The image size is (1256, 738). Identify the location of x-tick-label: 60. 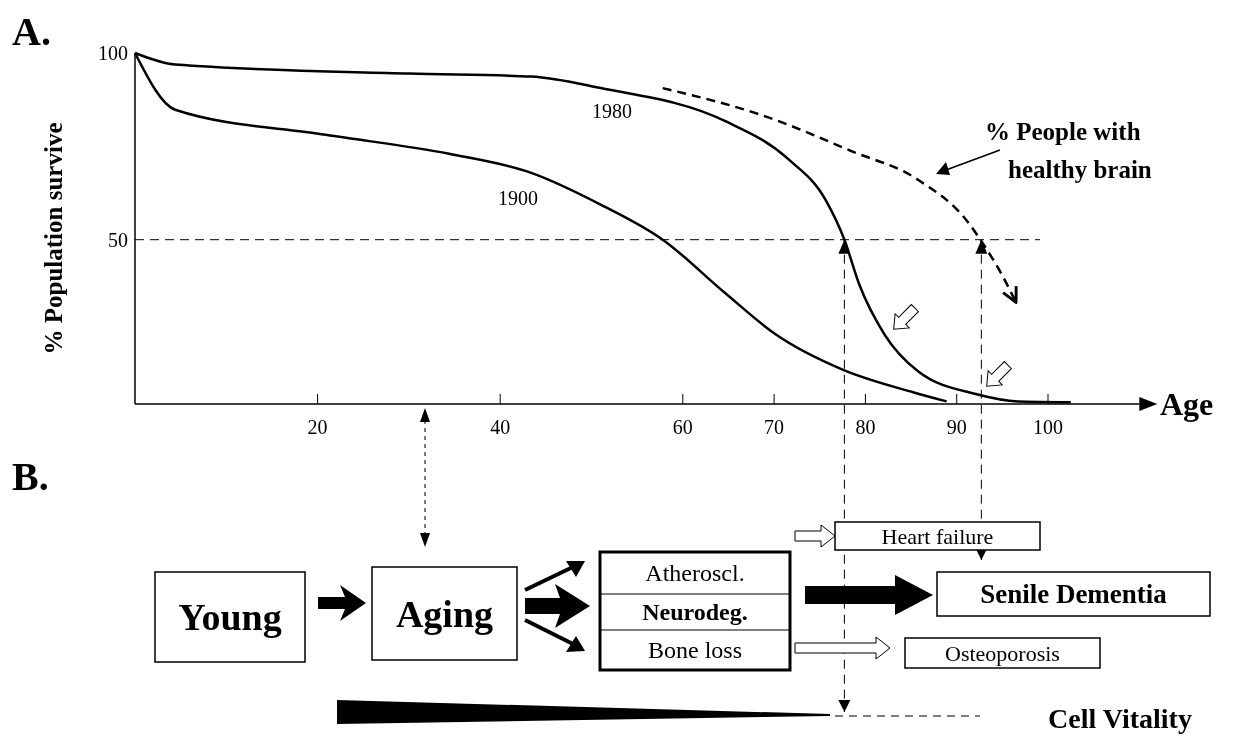
(682, 427).